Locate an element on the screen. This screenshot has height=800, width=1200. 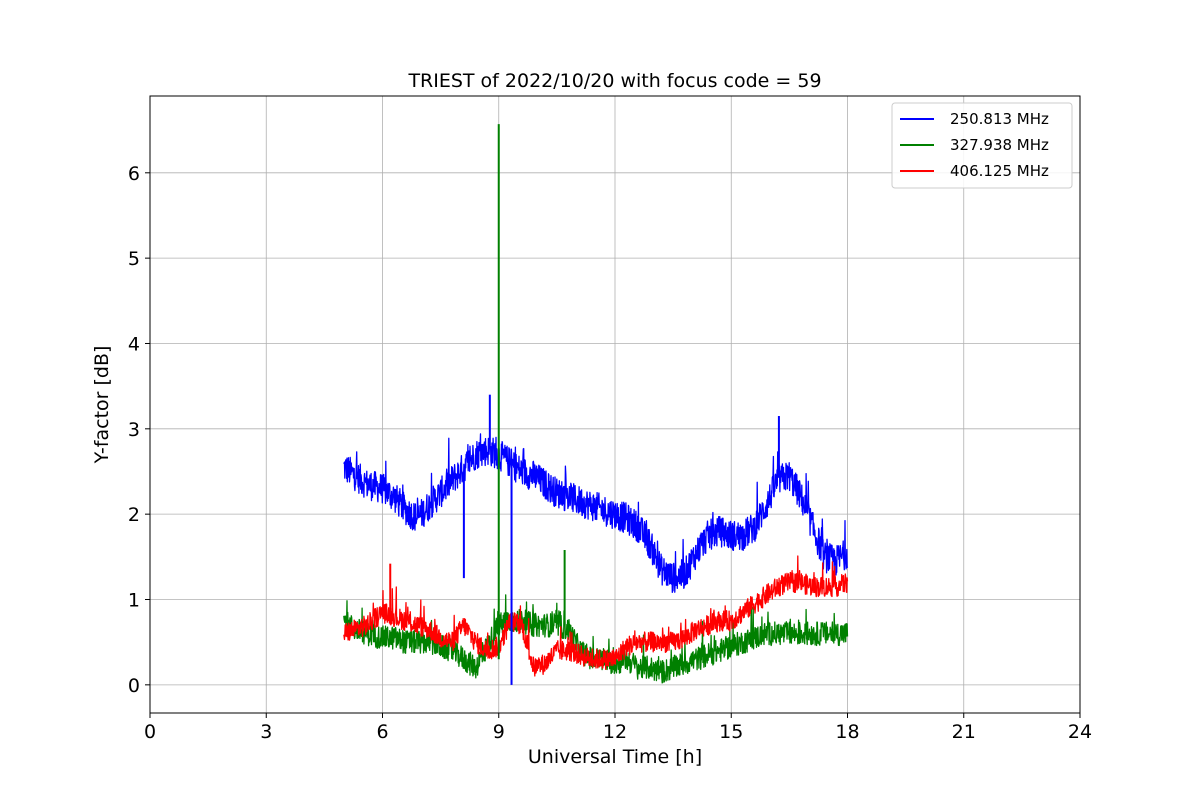
x-tick-label: 15 is located at coordinates (731, 732).